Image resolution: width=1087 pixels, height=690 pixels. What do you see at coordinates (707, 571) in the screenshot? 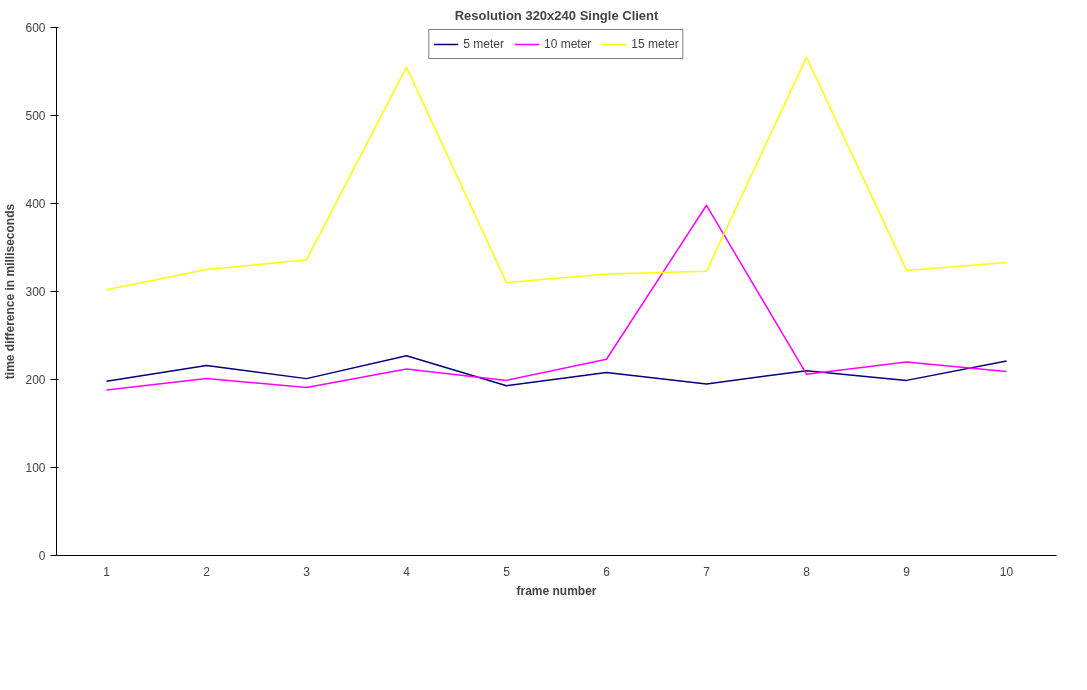
I see `x-tick-label: 7` at bounding box center [707, 571].